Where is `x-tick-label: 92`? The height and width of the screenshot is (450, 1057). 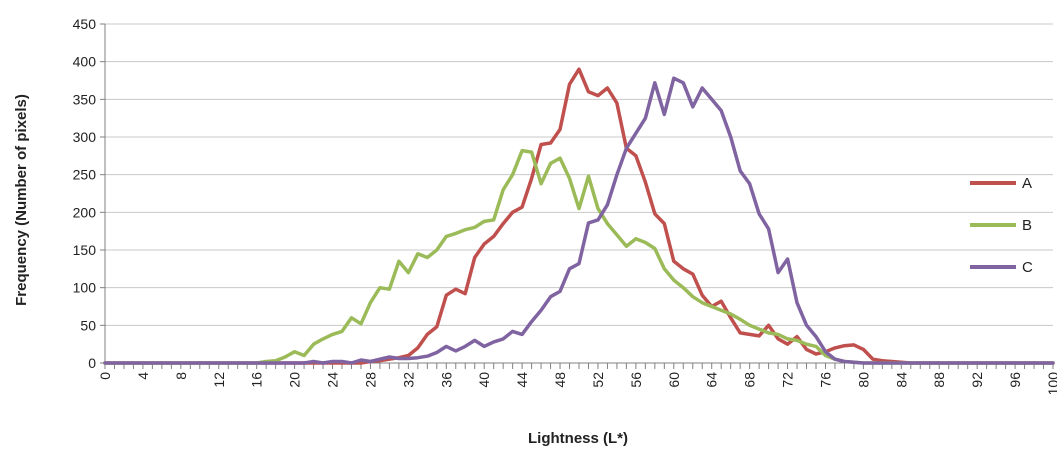 x-tick-label: 92 is located at coordinates (977, 380).